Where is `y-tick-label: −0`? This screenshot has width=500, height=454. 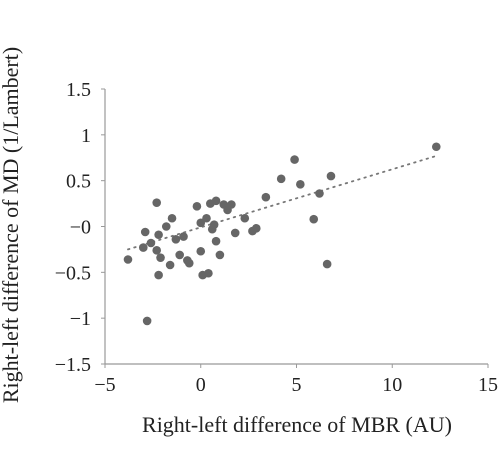 y-tick-label: −0 is located at coordinates (80, 228).